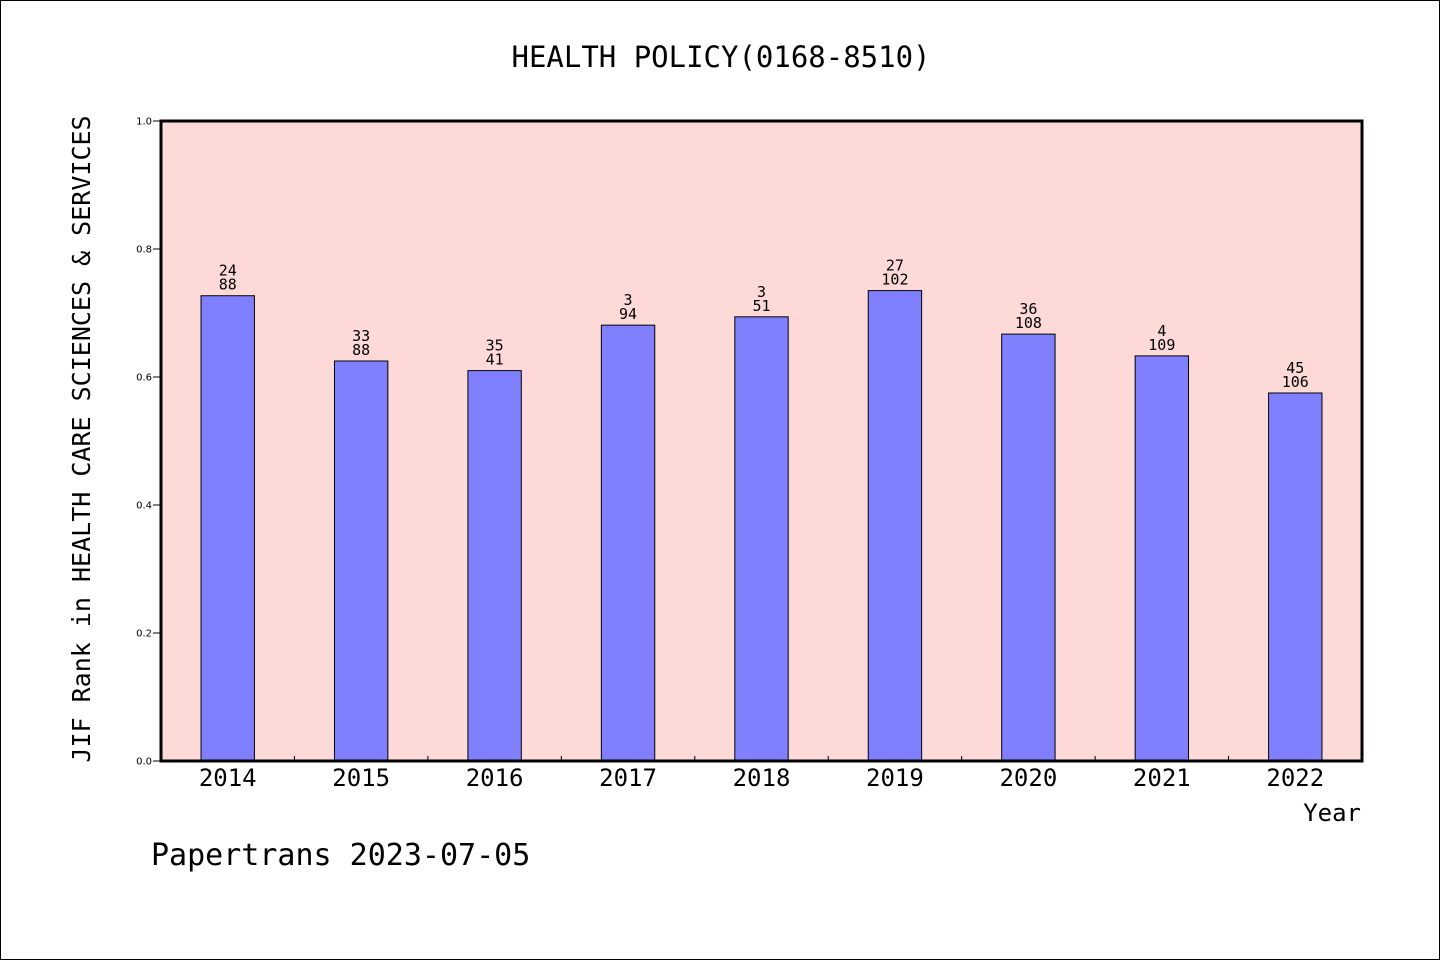 This screenshot has height=961, width=1440. I want to click on y-tick-label: 1.0, so click(144, 122).